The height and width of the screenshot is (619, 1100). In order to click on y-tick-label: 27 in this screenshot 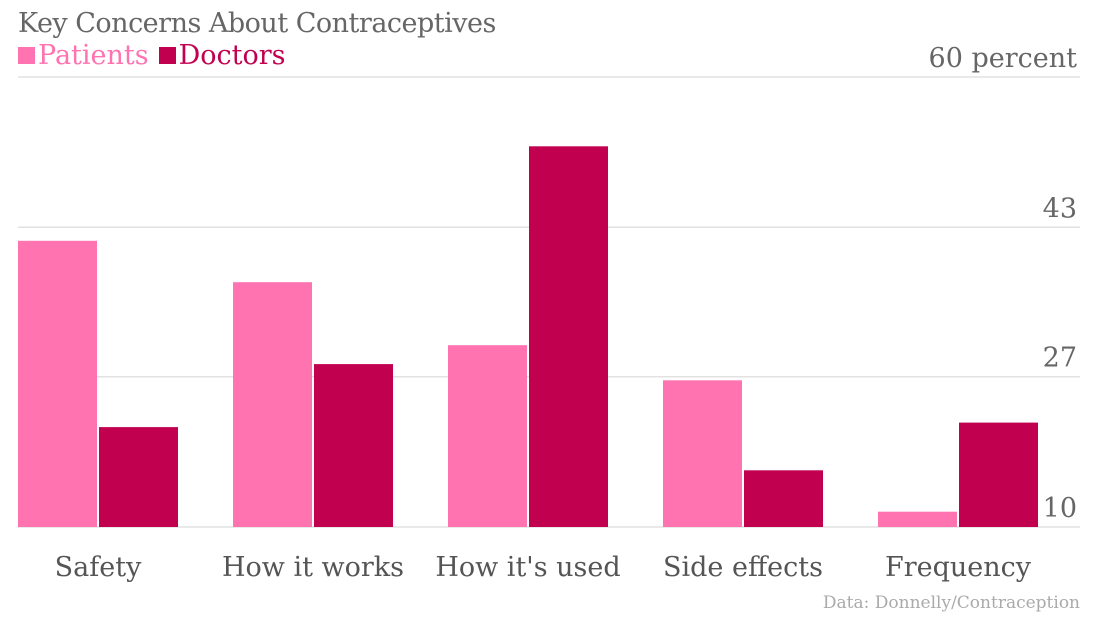, I will do `click(1060, 358)`.